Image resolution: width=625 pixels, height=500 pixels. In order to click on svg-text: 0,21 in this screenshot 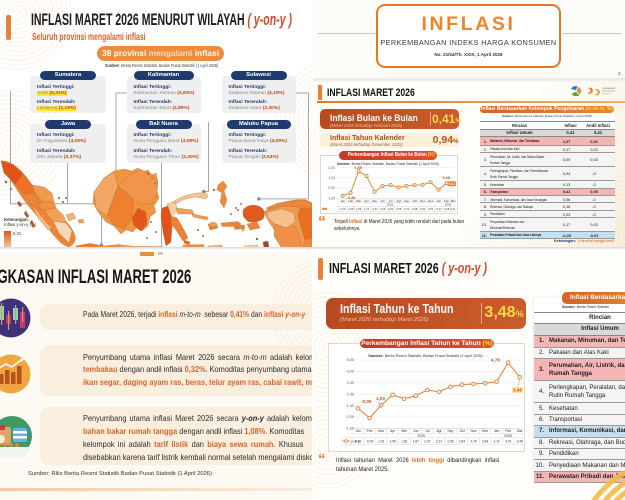, I will do `click(407, 209)`.